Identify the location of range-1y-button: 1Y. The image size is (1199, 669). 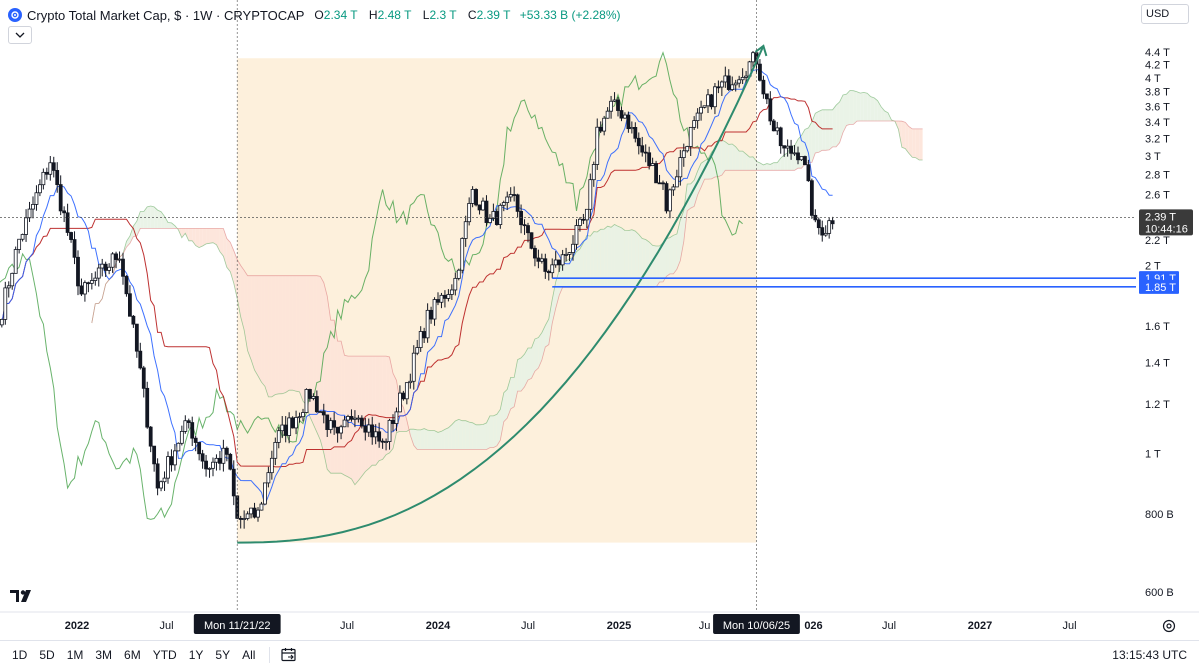
(196, 655).